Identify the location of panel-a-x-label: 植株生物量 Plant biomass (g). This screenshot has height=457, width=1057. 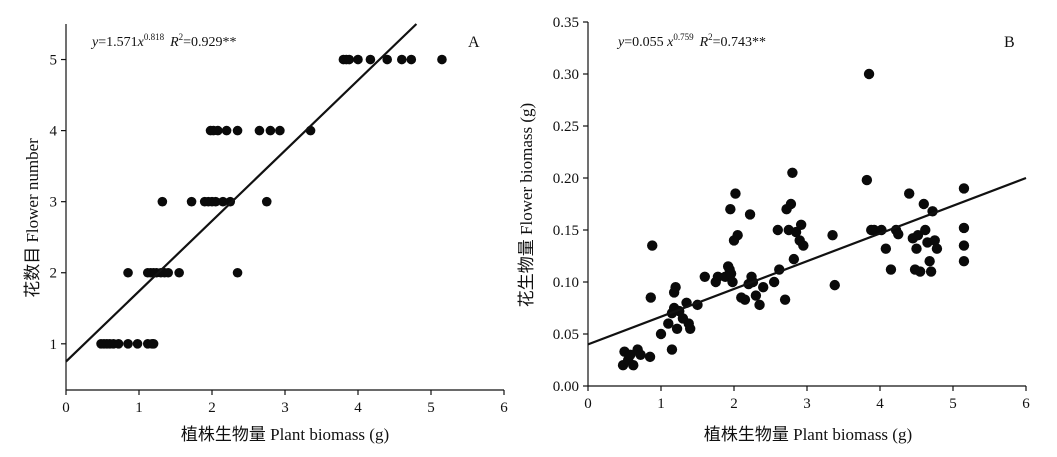
(285, 434).